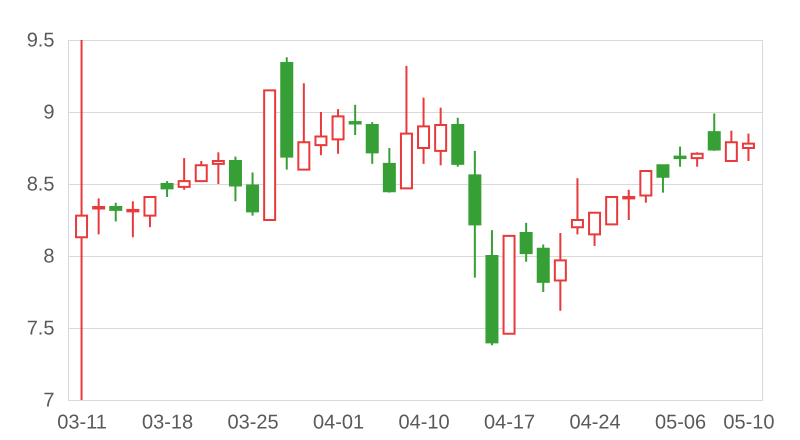 The height and width of the screenshot is (440, 800). I want to click on x-tick-label: 04-17, so click(510, 423).